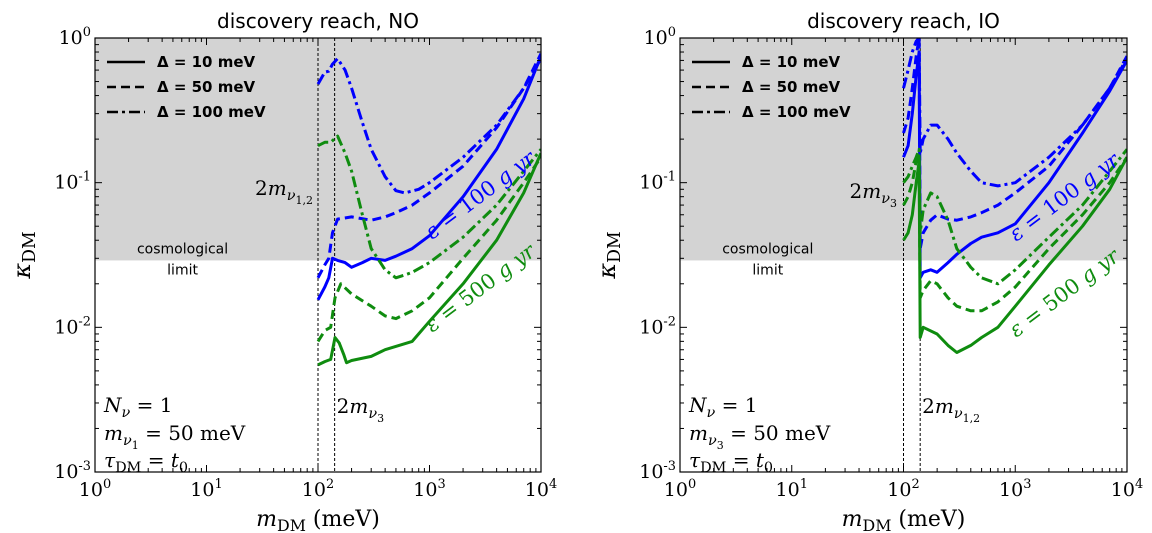 This screenshot has height=533, width=1152. I want to click on param-m-nu: mν1 = 50 meV, so click(175, 436).